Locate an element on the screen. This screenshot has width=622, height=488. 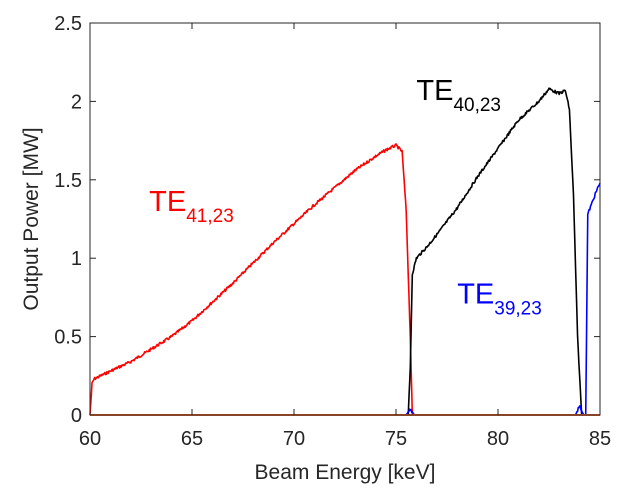
x-tick-label: 80 is located at coordinates (498, 439).